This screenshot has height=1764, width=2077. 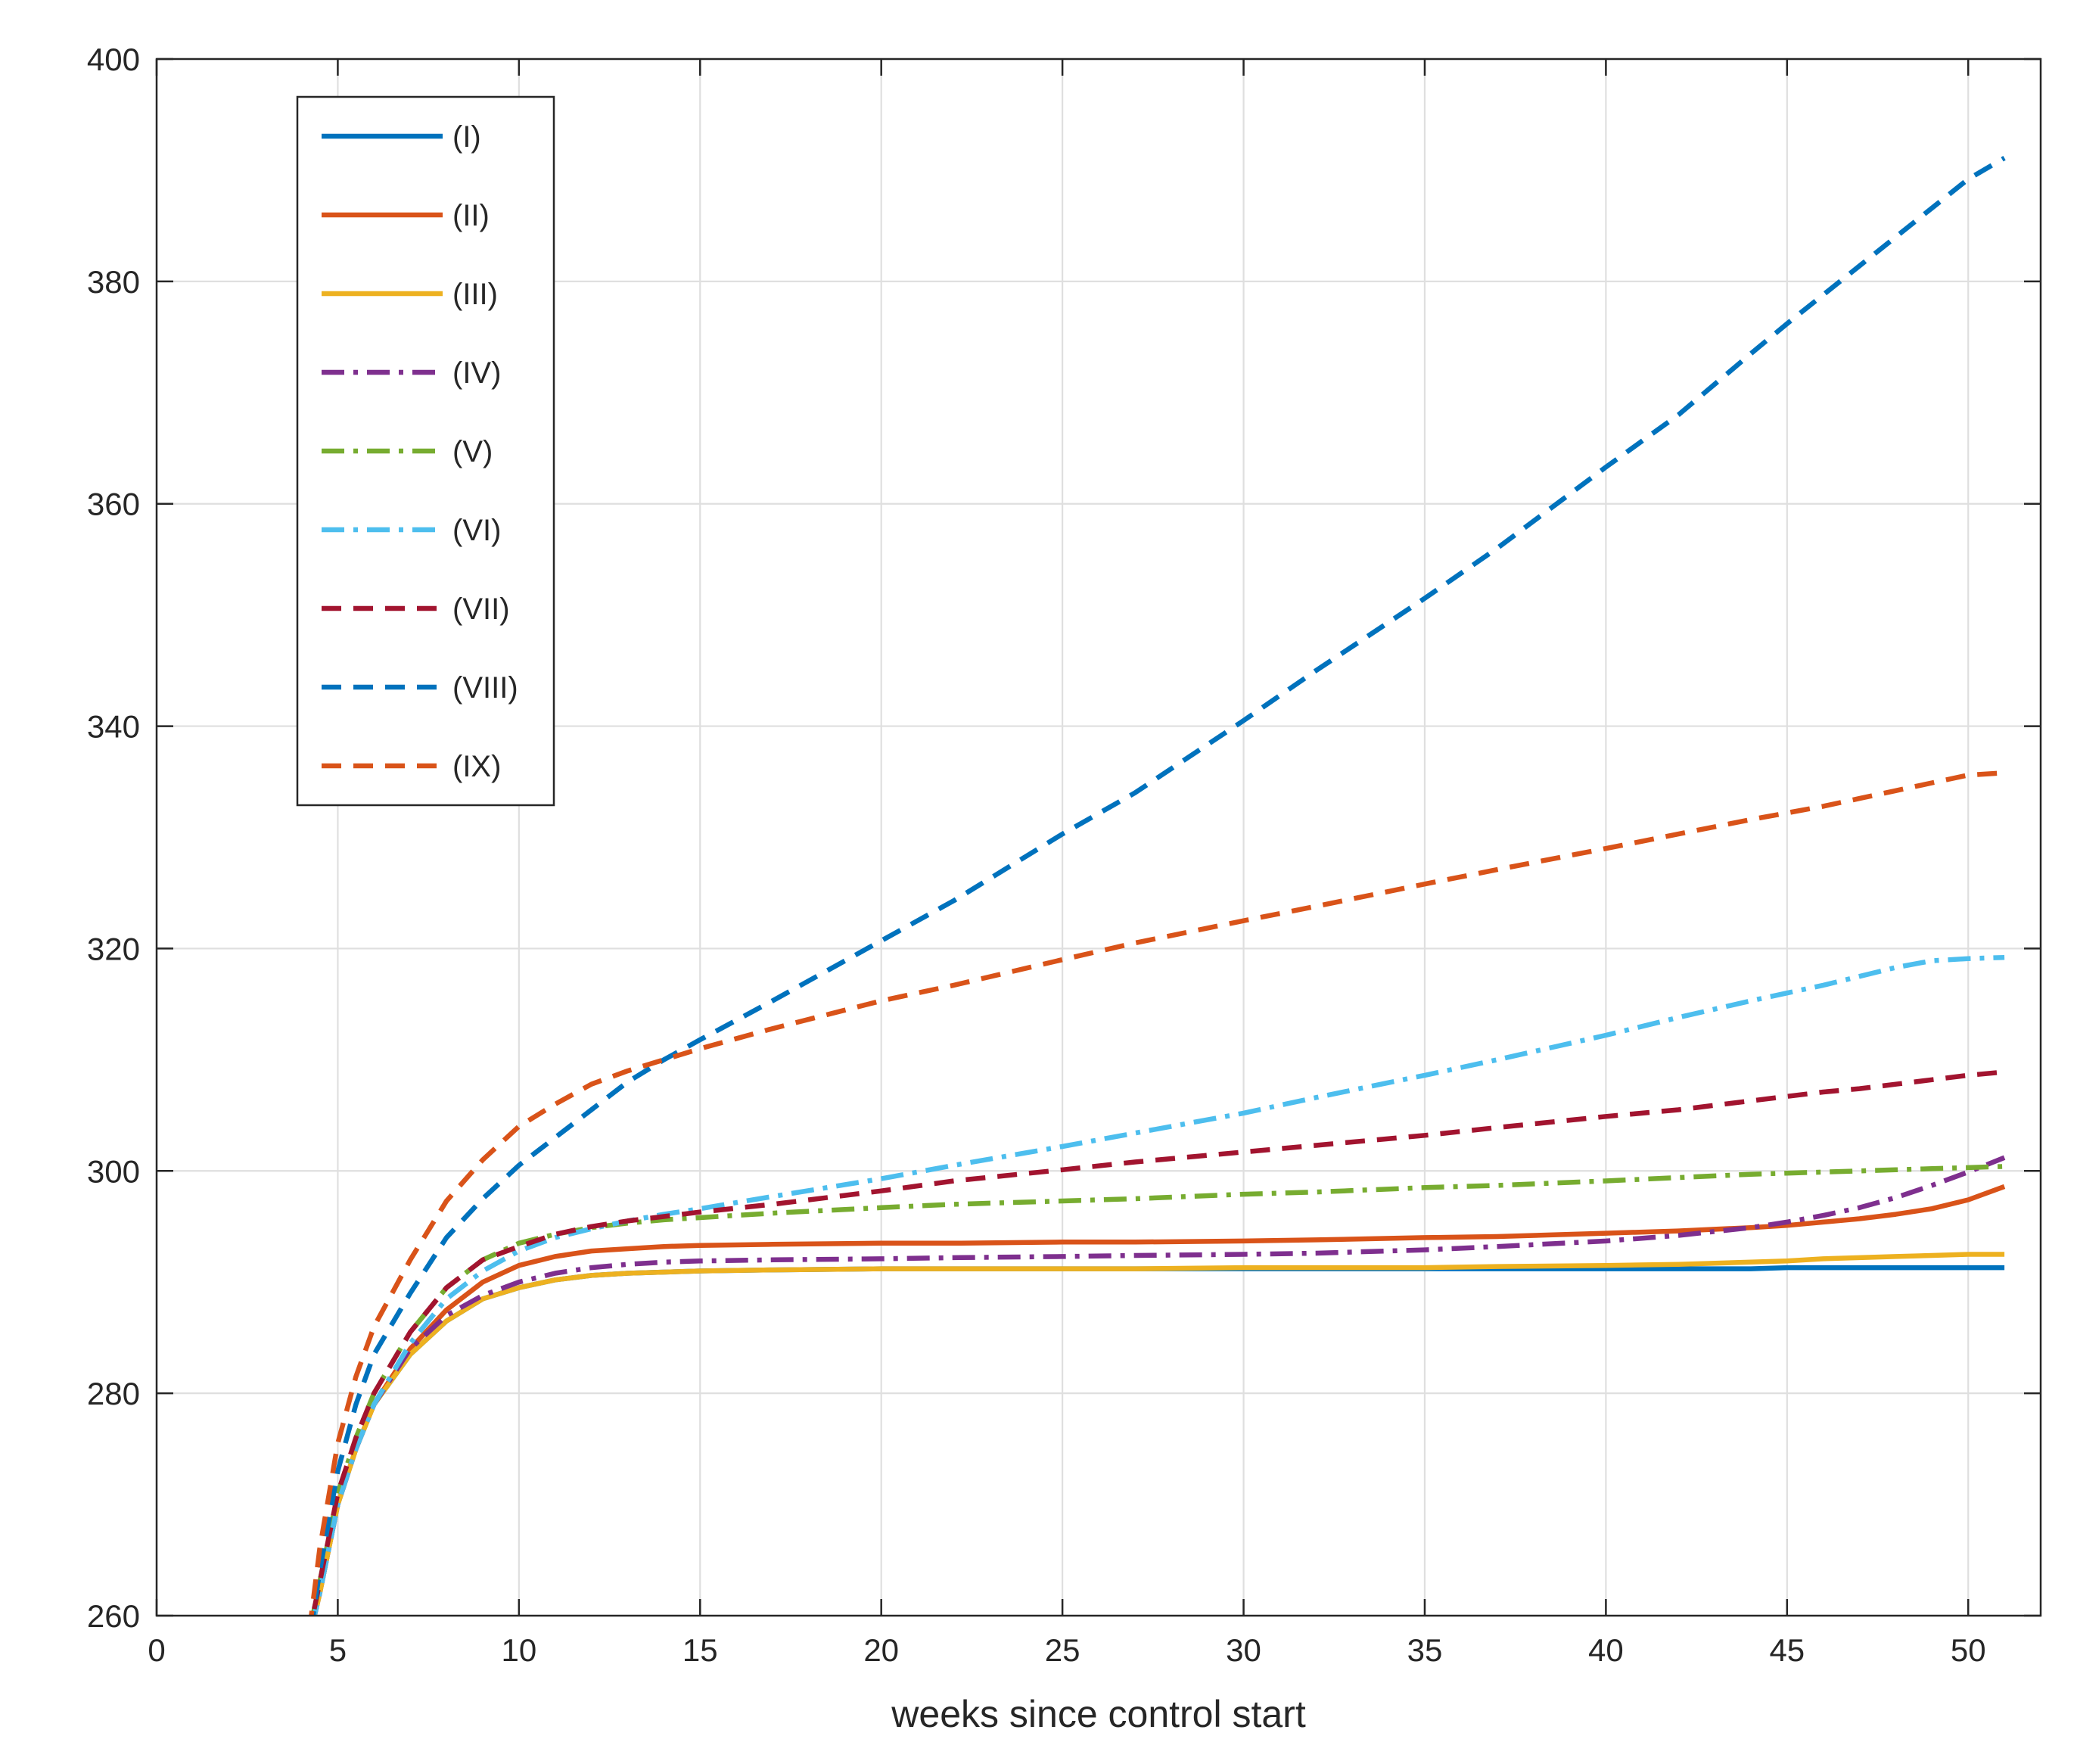 I want to click on legend-entry-8: (VIII), so click(x=420, y=688).